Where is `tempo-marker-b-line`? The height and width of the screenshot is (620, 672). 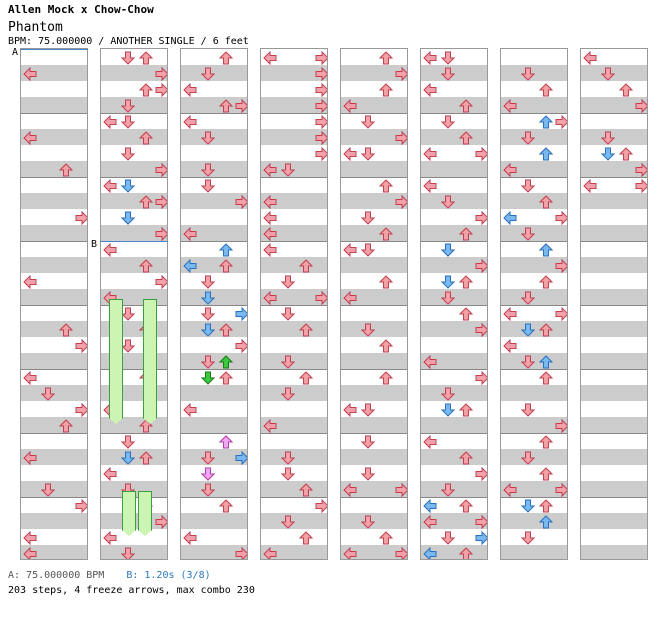
tempo-marker-b-line is located at coordinates (134, 241).